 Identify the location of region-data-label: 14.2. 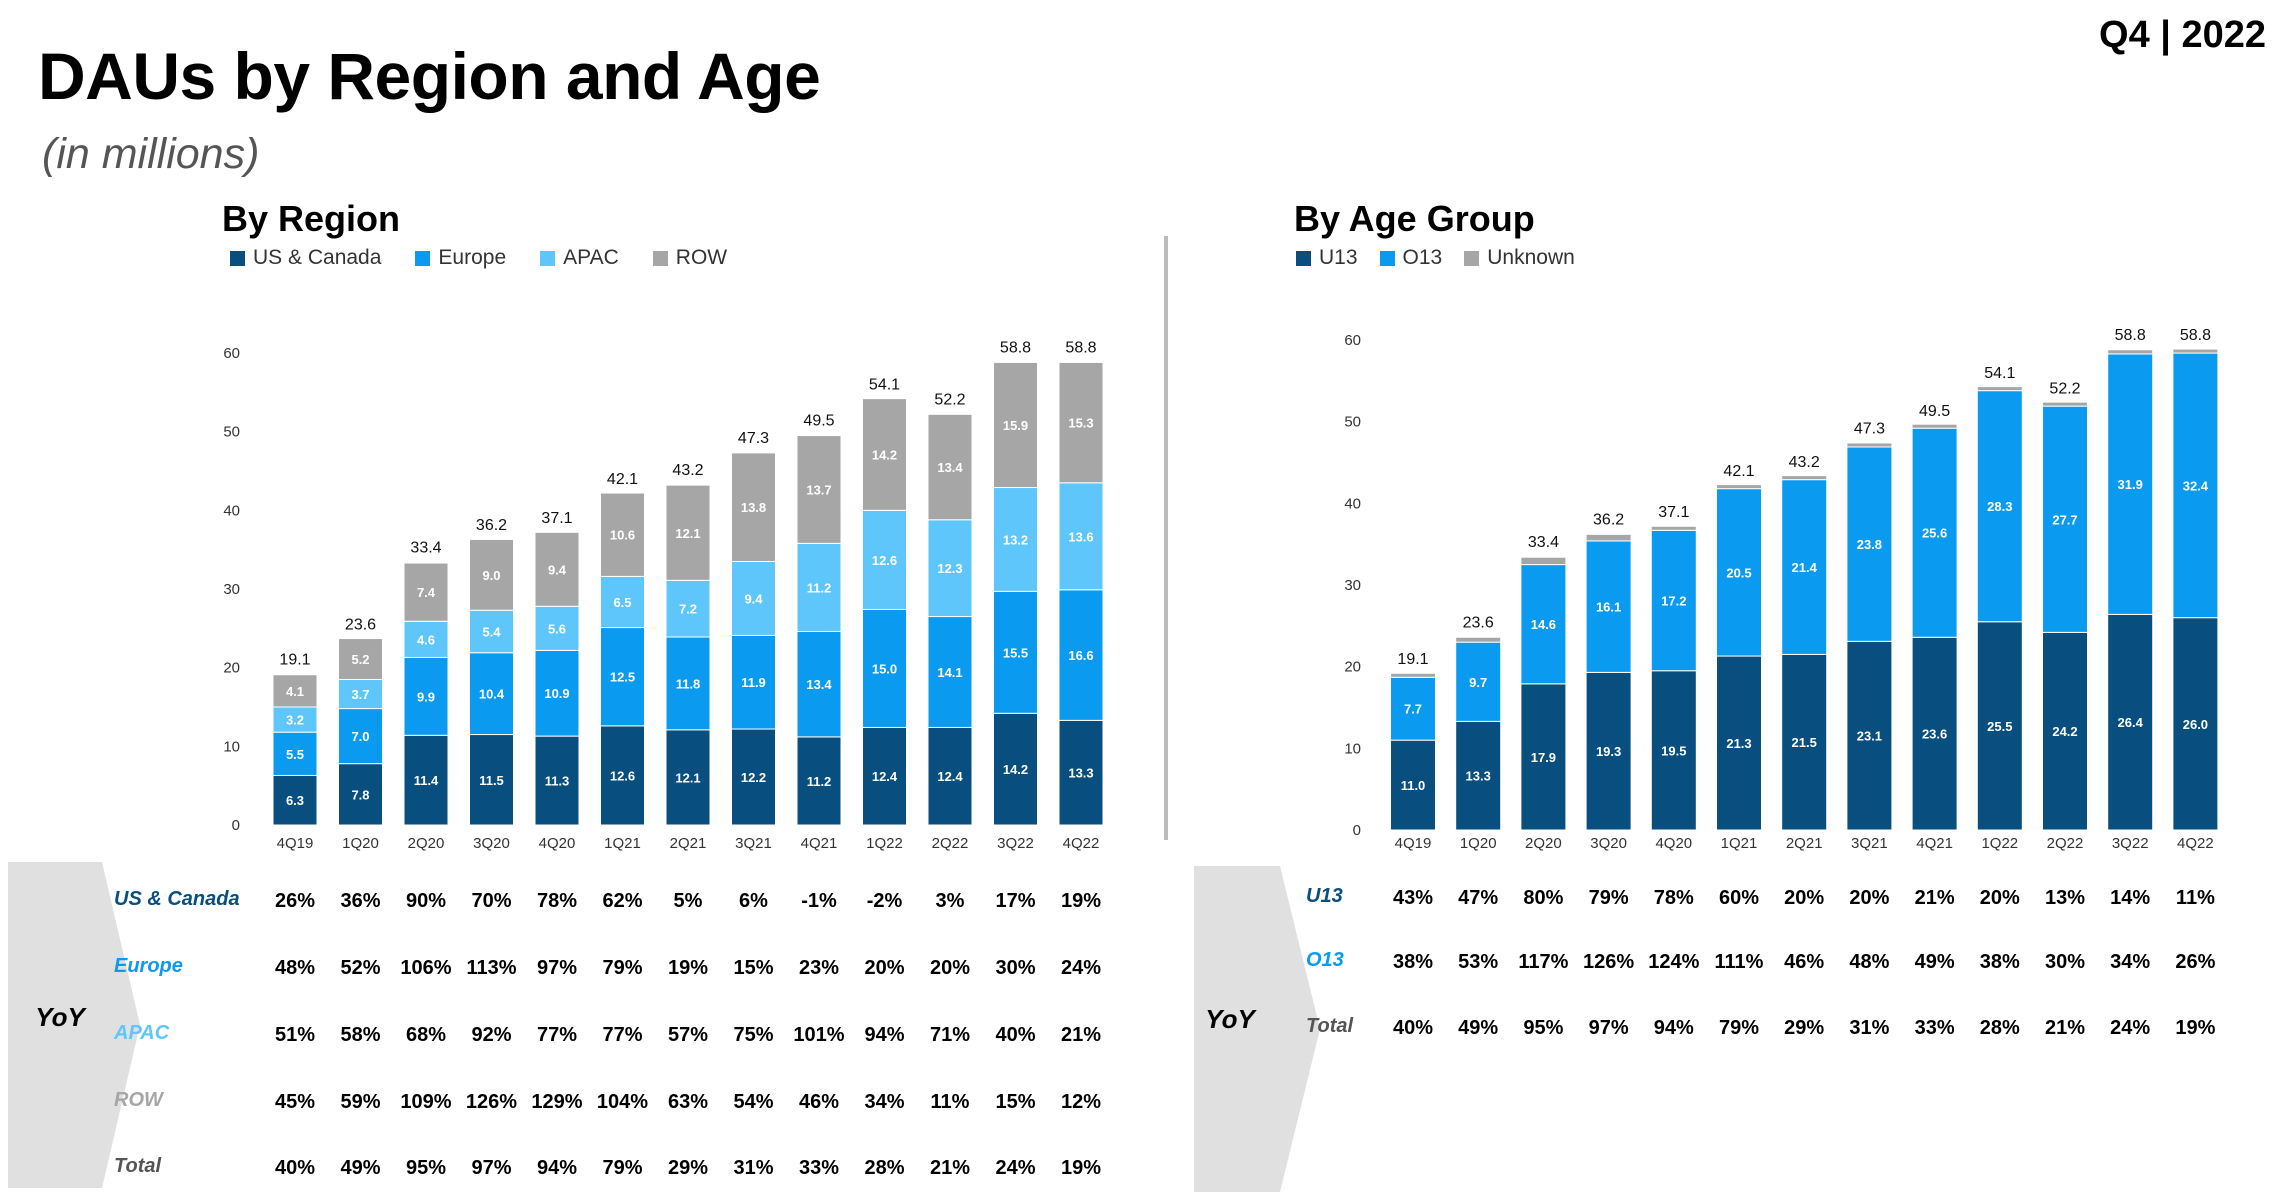
(1015, 769).